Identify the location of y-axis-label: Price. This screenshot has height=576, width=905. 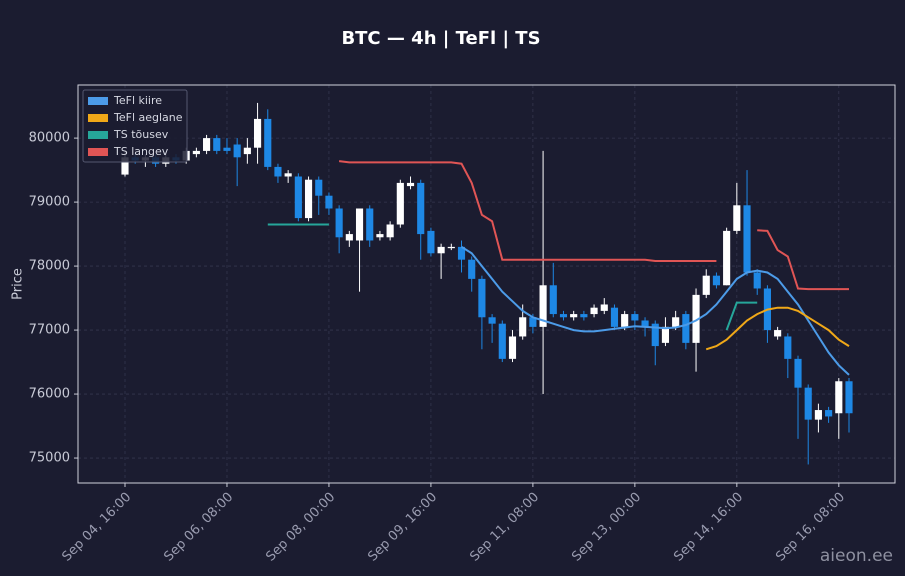
(18, 284).